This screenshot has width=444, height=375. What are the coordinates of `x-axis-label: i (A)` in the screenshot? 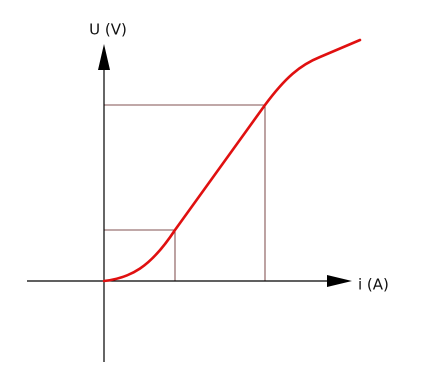 It's located at (373, 285).